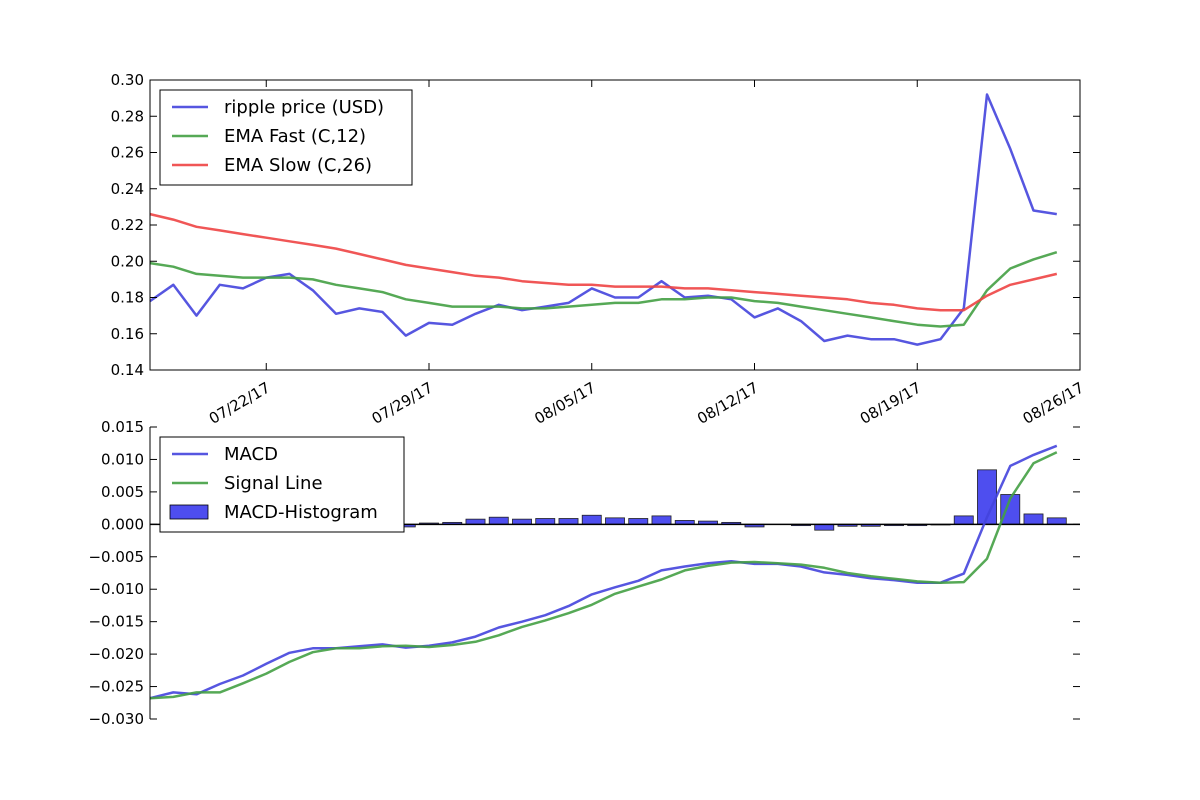 The image size is (1200, 800). Describe the element at coordinates (122, 492) in the screenshot. I see `macd-panel-ytick-label: 0.005` at that location.